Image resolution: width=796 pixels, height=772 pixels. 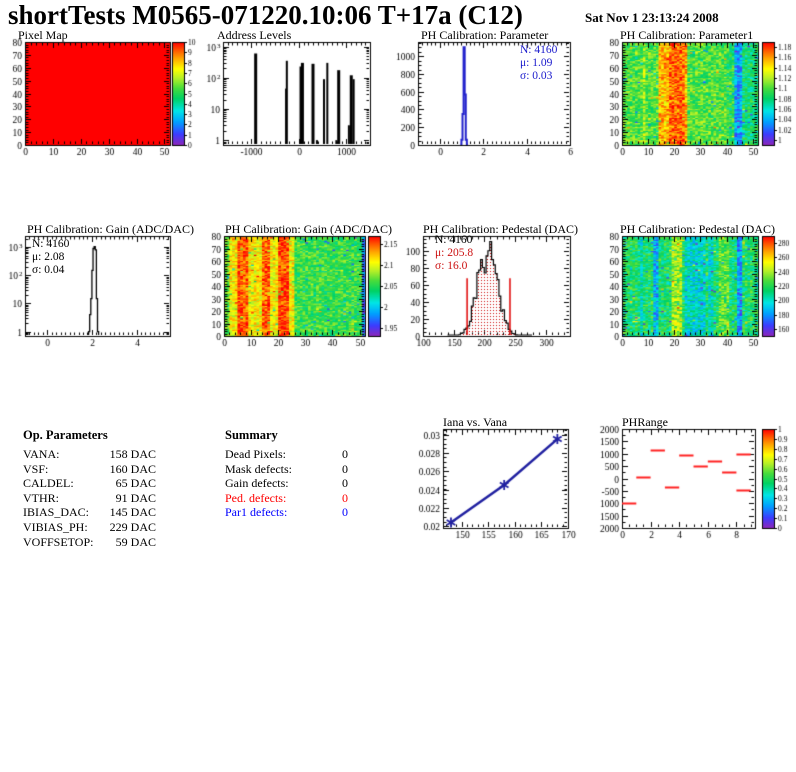 I want to click on param-row: Mask defects: 0, so click(x=286, y=468).